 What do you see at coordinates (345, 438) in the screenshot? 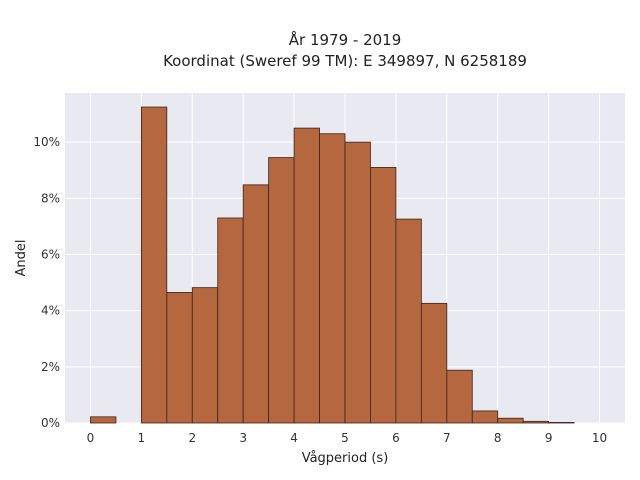
I see `x-tick-label: 5` at bounding box center [345, 438].